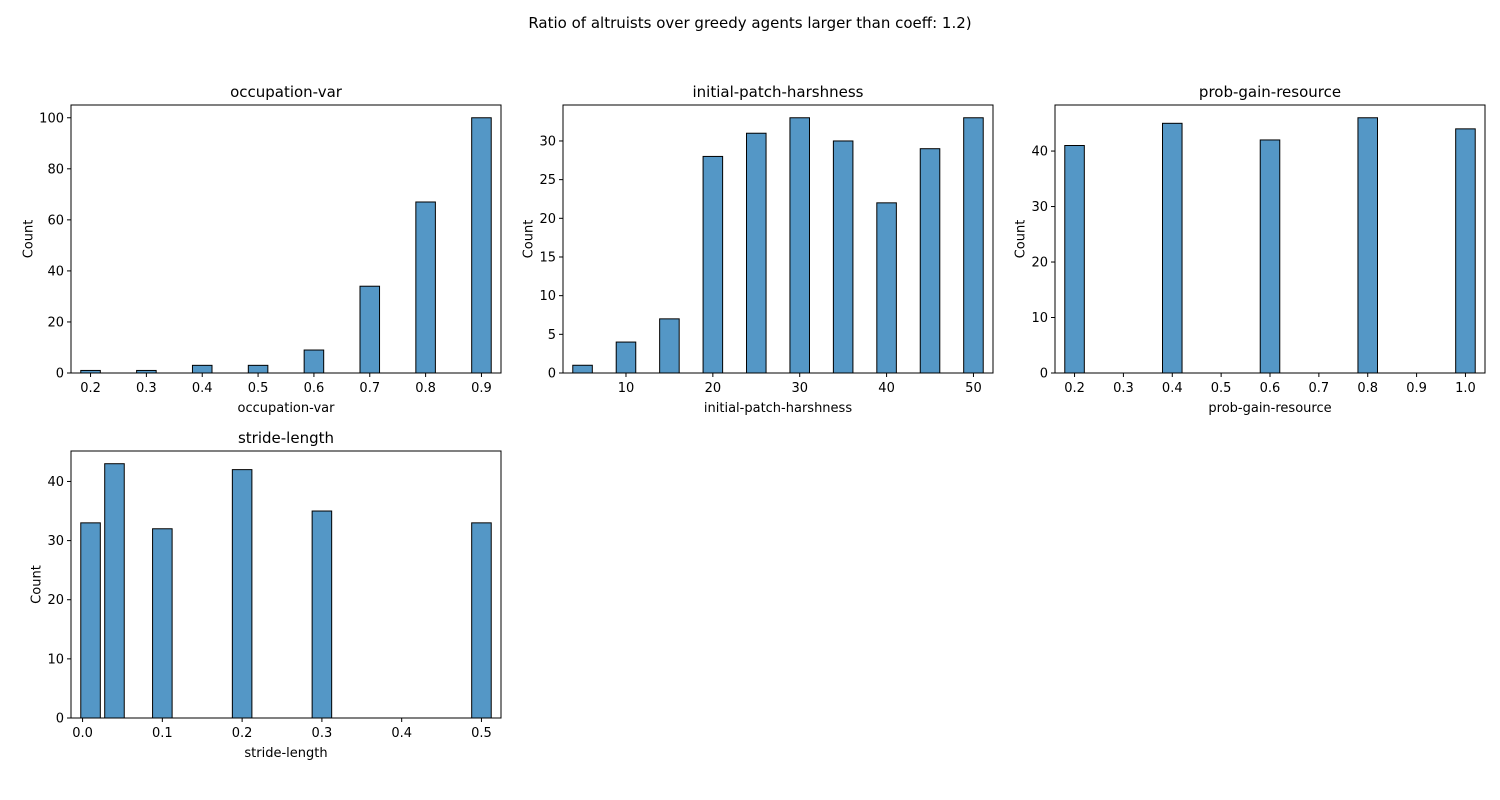  Describe the element at coordinates (886, 388) in the screenshot. I see `x-tick-label: 40` at that location.